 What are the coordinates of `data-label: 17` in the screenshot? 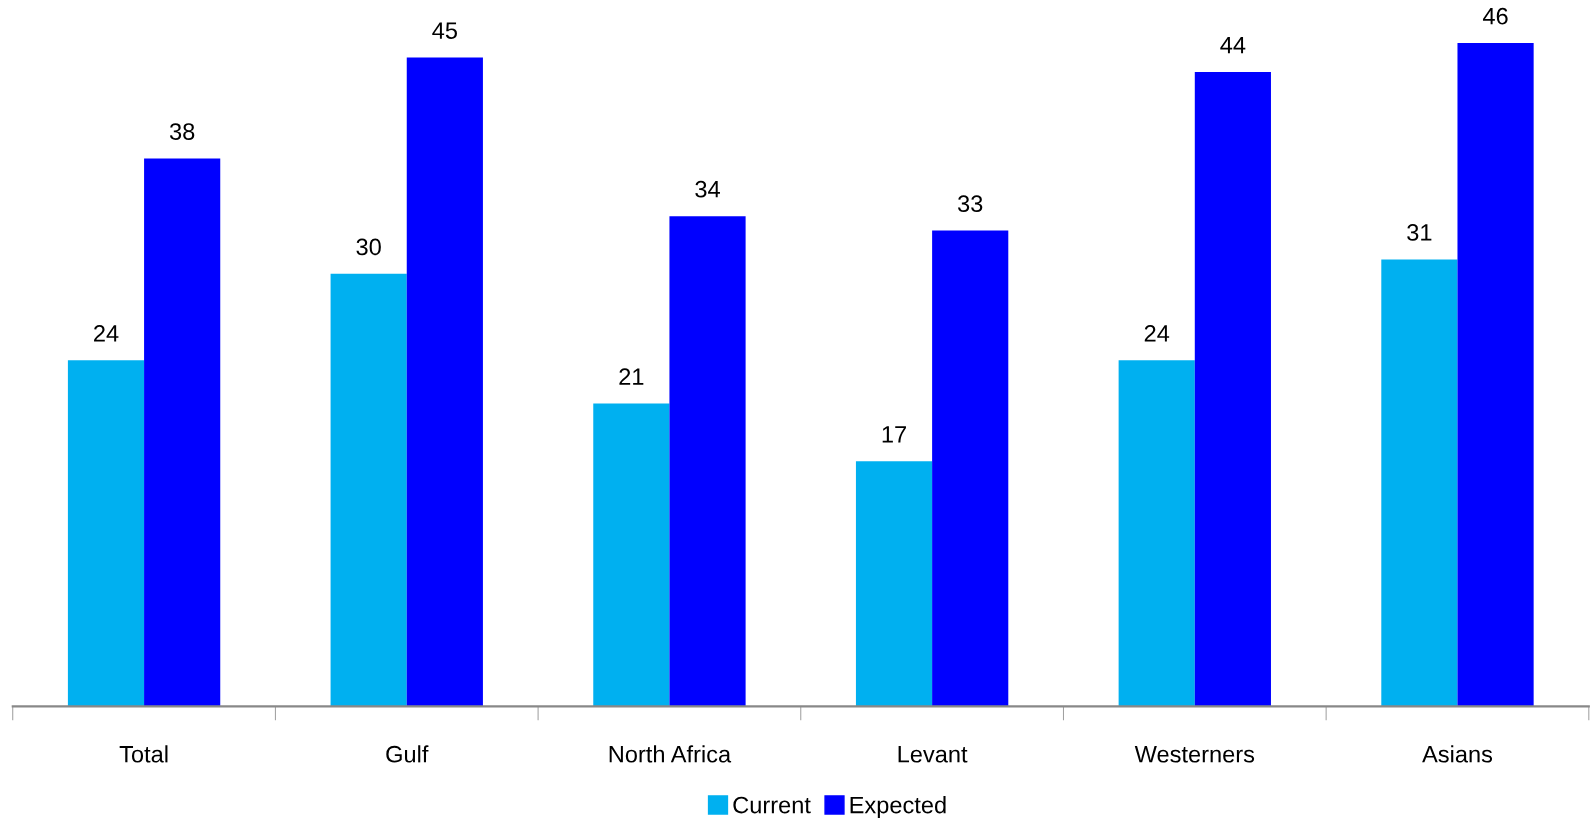 It's located at (894, 434).